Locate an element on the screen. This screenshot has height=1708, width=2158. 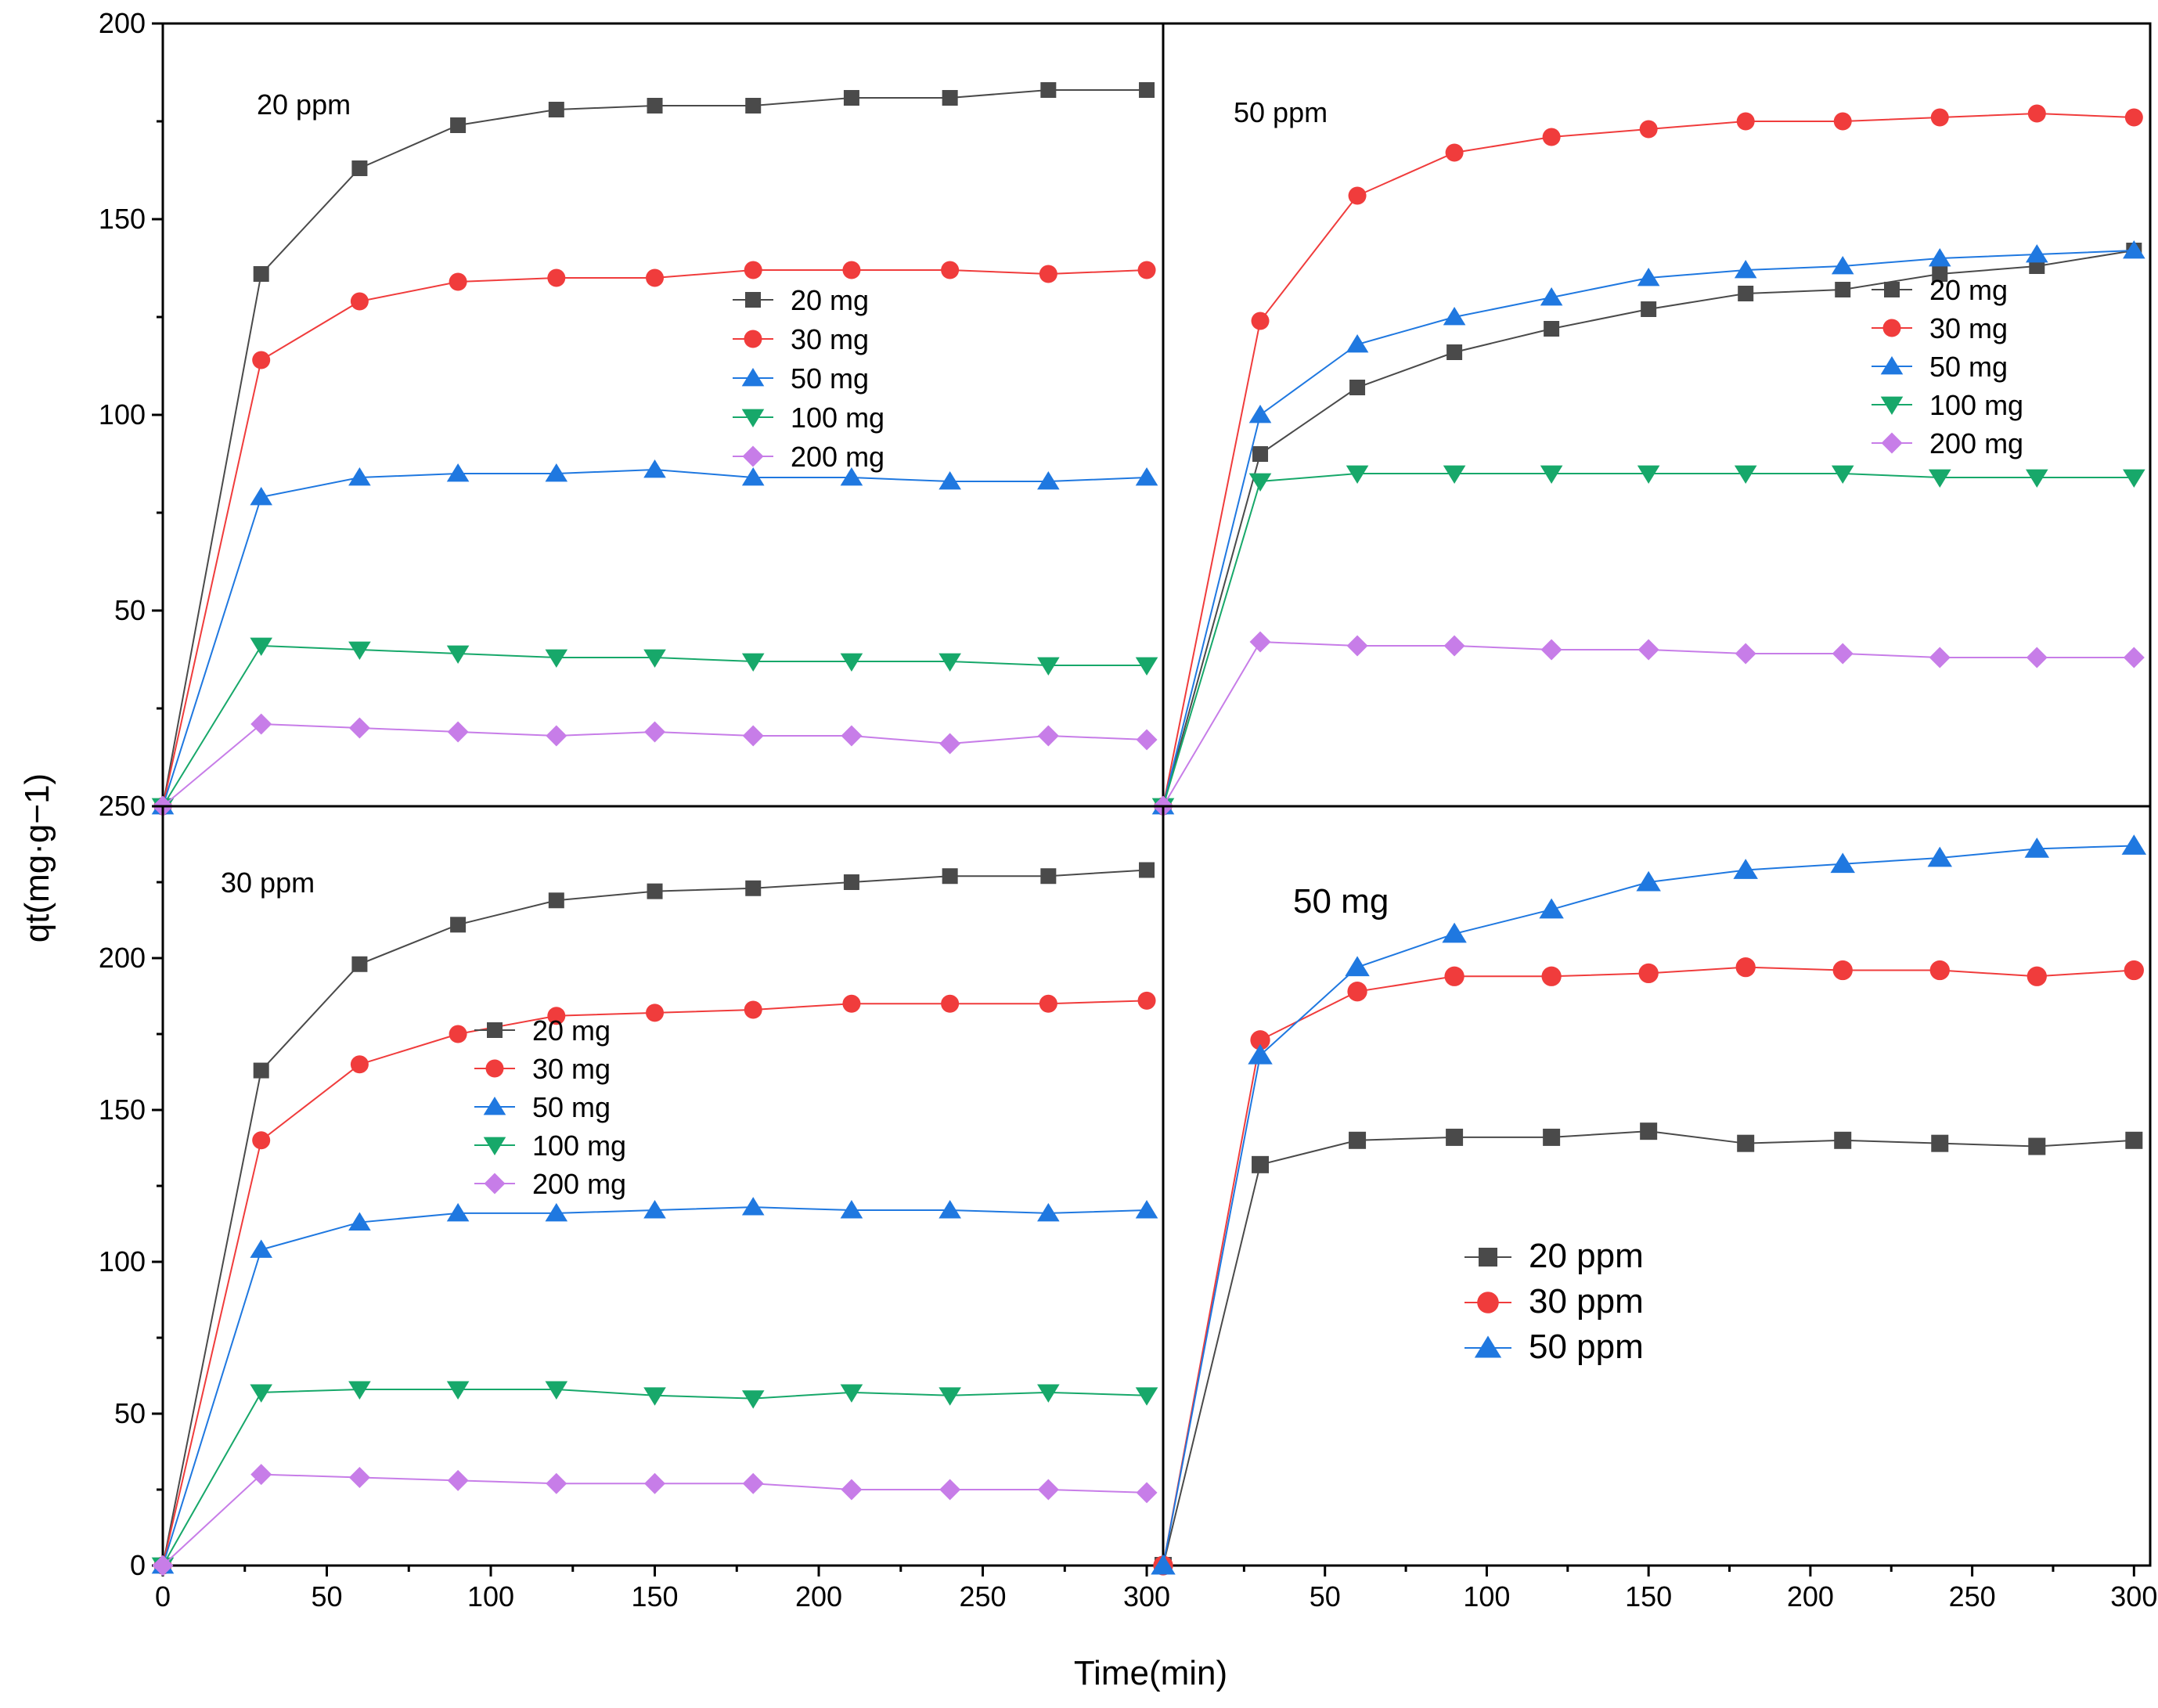
legend-label: 200 mg is located at coordinates (838, 457).